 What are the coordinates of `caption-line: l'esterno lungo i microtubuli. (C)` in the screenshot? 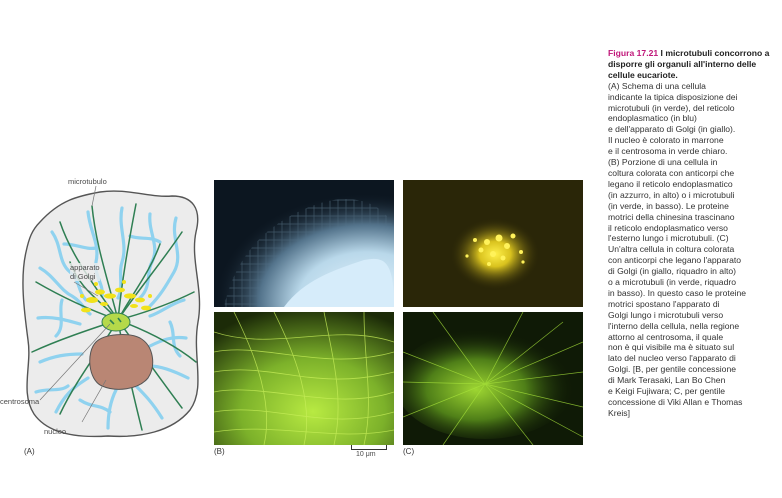 It's located at (668, 238).